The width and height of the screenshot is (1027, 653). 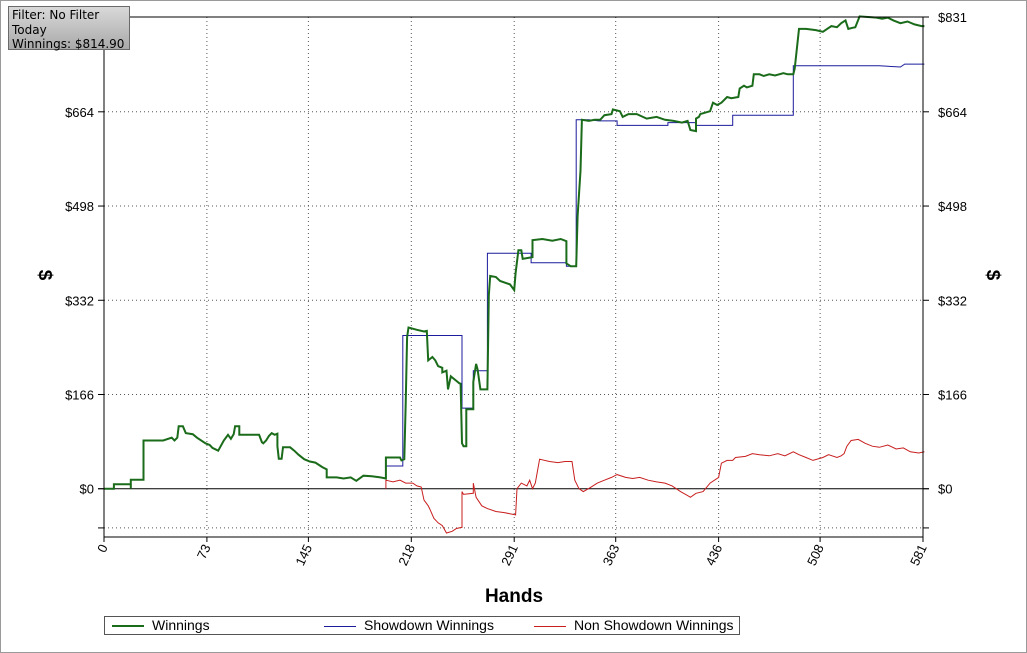 I want to click on y-tick-label-left: $0, so click(x=87, y=489).